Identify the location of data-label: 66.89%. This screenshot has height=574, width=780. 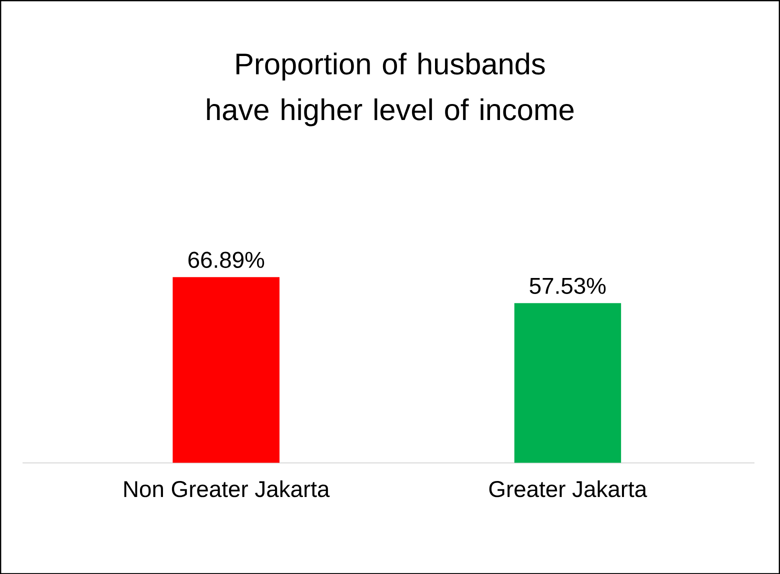
(226, 260).